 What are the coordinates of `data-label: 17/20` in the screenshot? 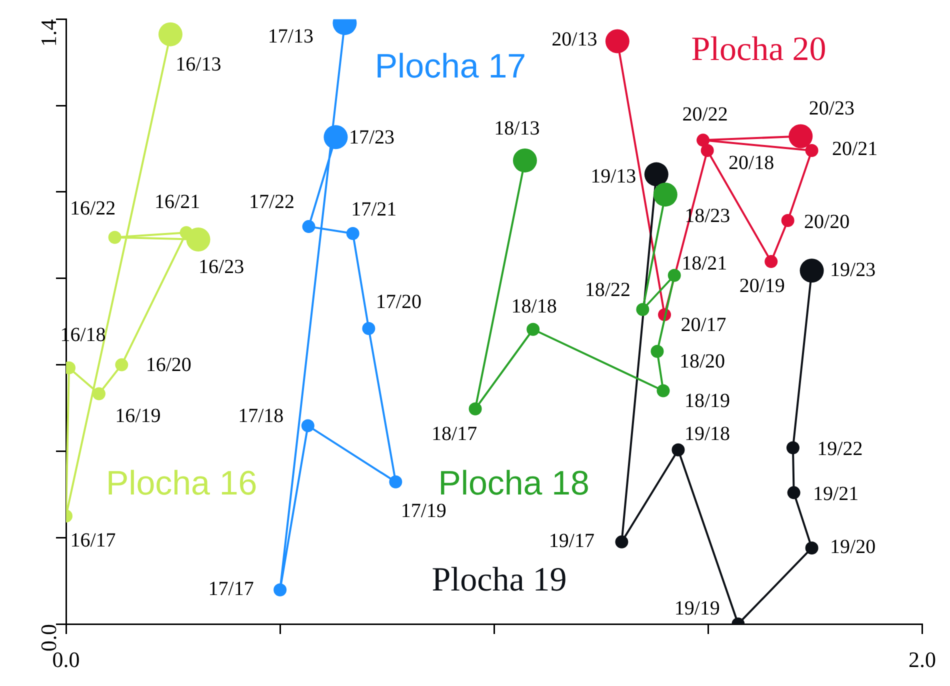 It's located at (399, 301).